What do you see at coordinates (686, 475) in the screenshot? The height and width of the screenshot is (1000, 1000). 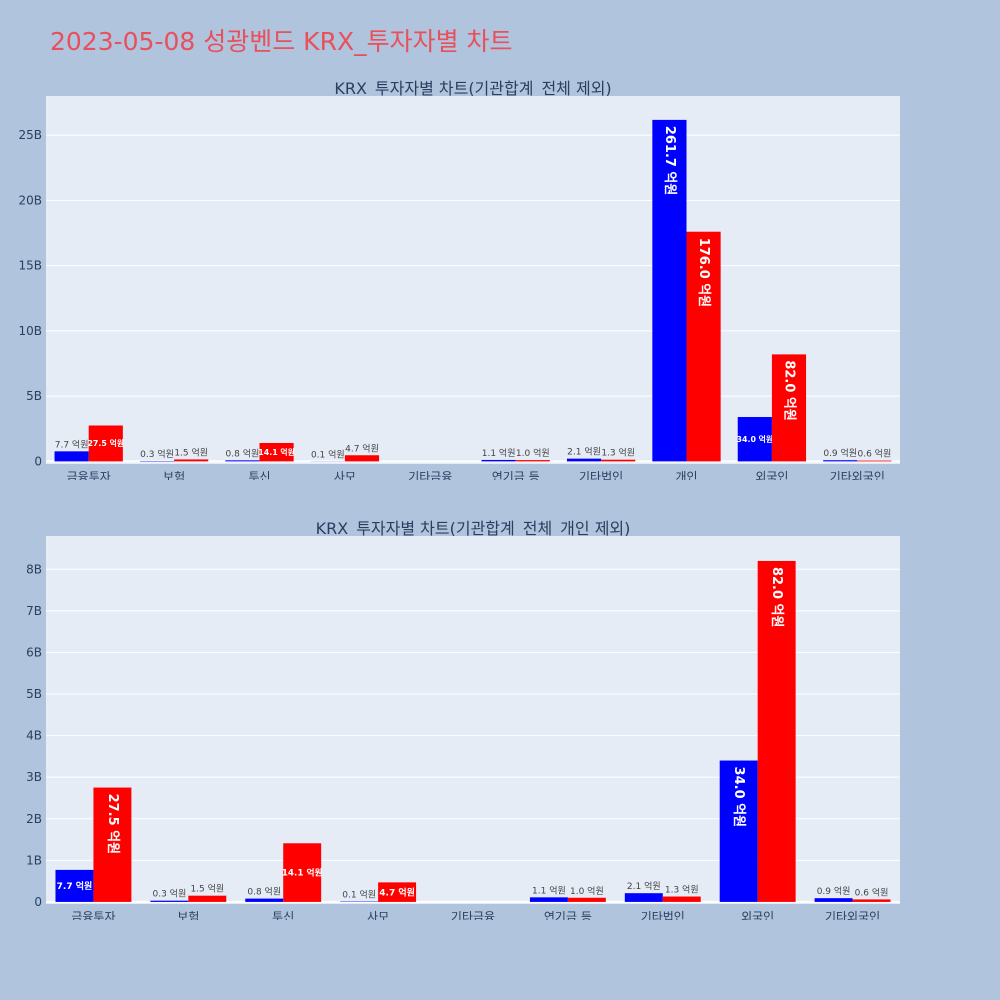 I see `x-tick-label: 개인` at bounding box center [686, 475].